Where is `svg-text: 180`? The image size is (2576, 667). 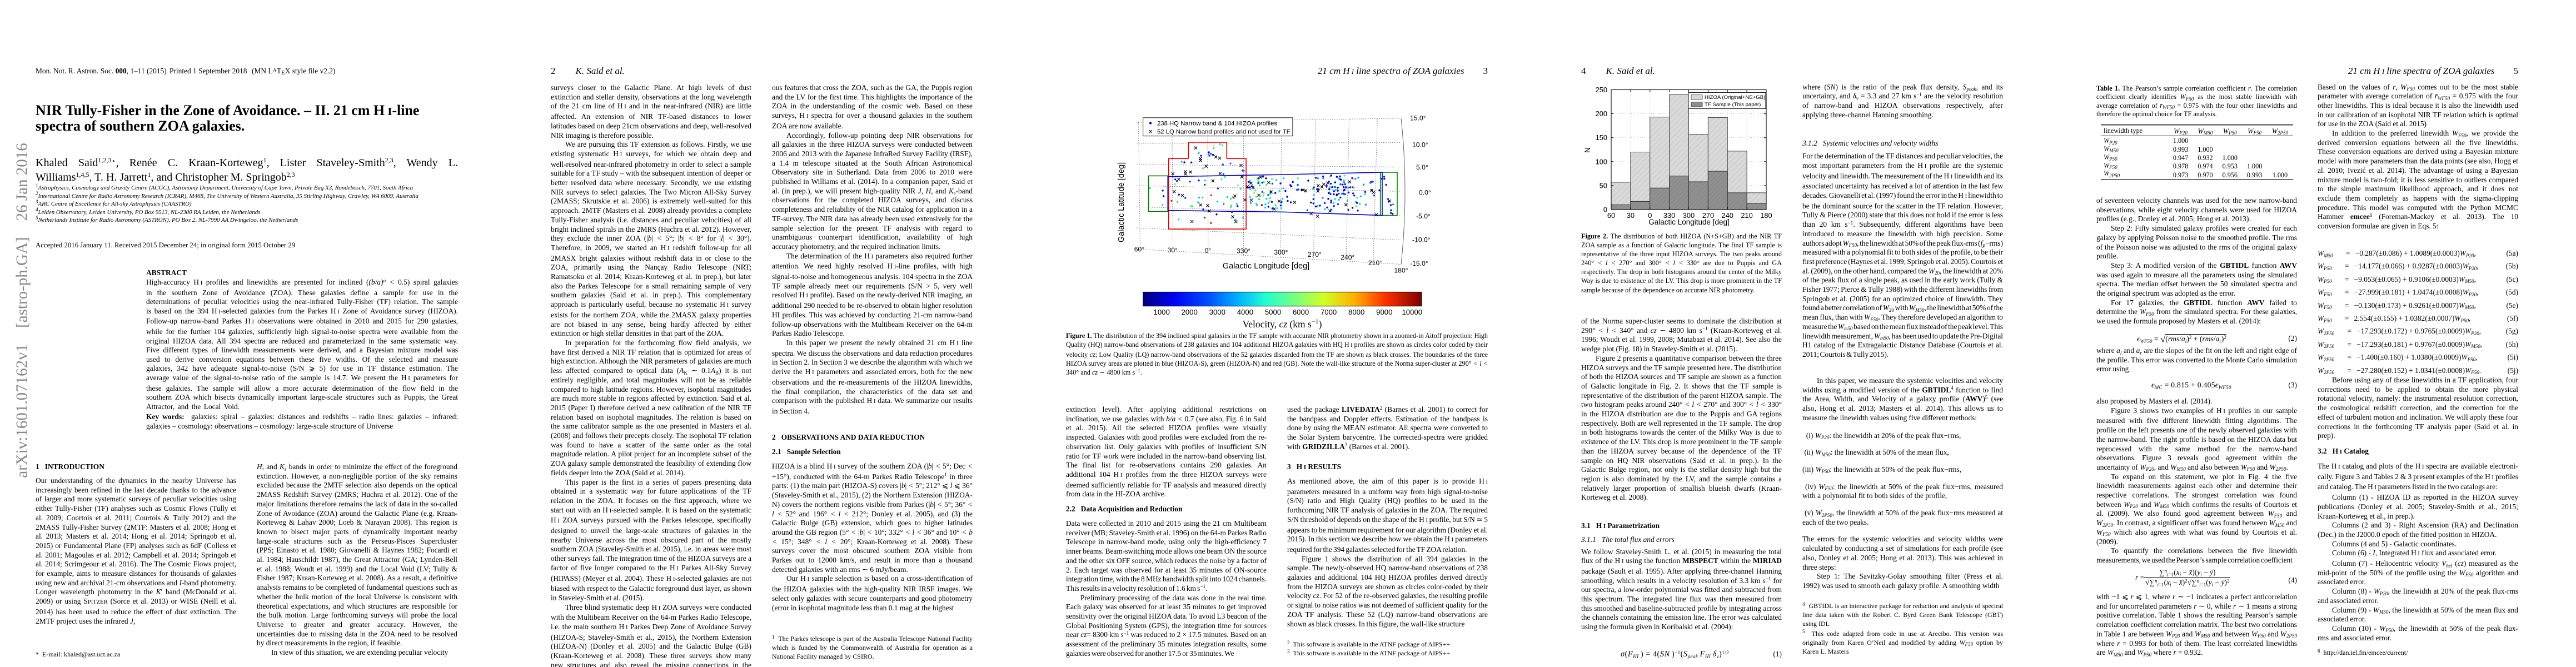 svg-text: 180 is located at coordinates (1766, 215).